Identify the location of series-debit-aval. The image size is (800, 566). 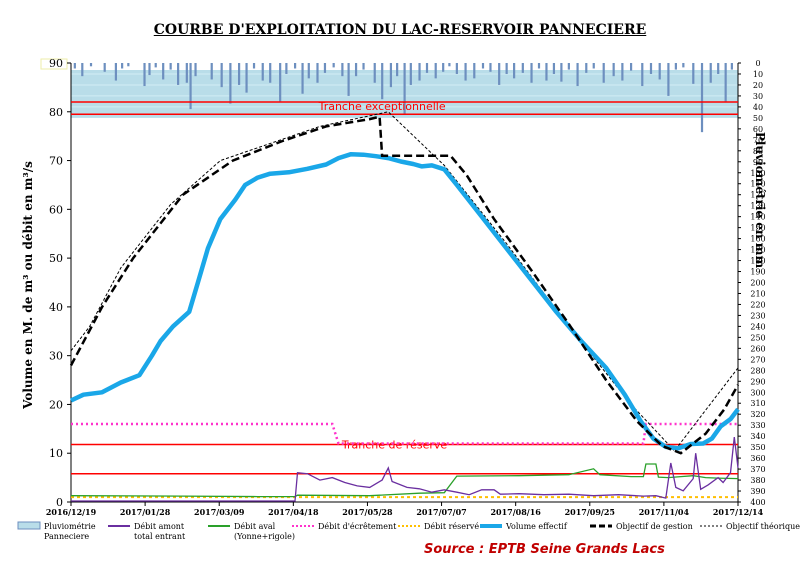
(404, 480).